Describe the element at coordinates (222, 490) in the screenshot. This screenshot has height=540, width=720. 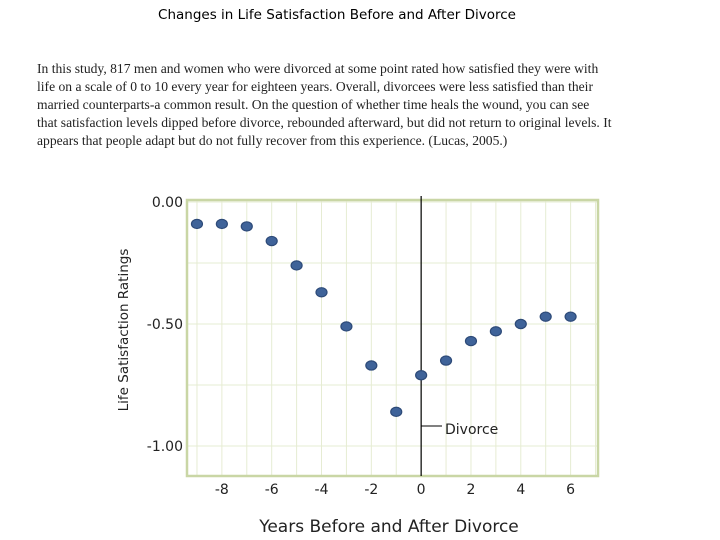
I see `x-tick-label: -8` at that location.